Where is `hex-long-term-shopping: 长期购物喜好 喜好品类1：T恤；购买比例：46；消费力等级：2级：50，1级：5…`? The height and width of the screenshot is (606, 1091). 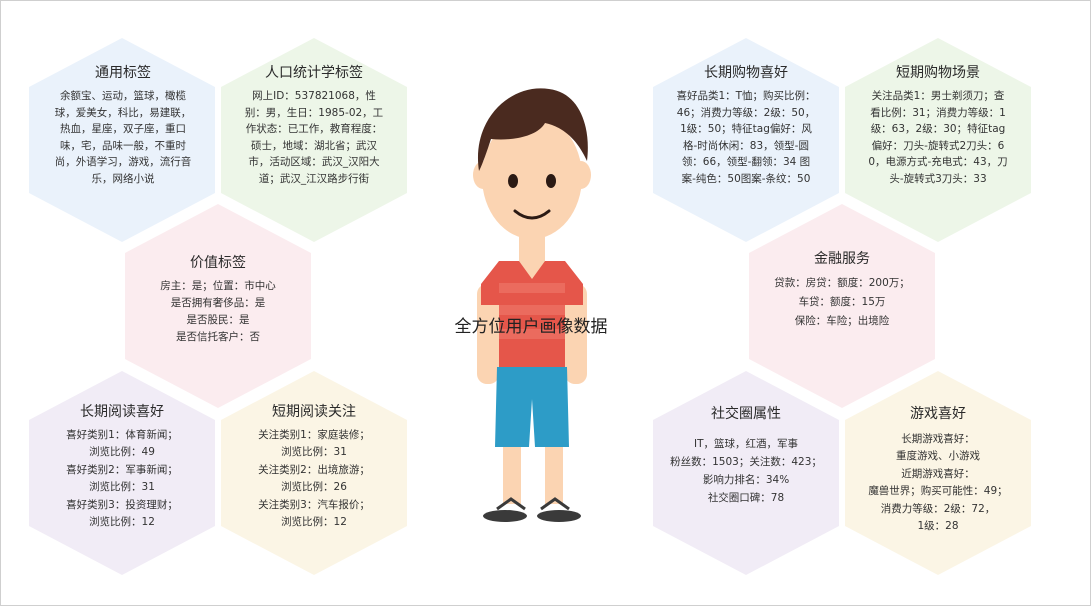
hex-long-term-shopping: 长期购物喜好 喜好品类1：T恤；购买比例：46；消费力等级：2级：50，1级：5… is located at coordinates (746, 140).